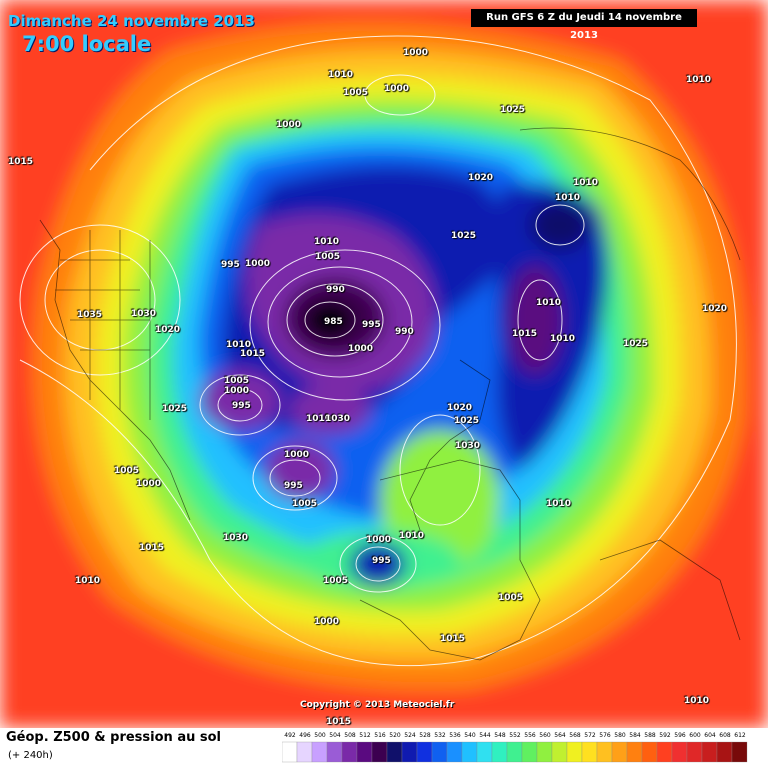 This screenshot has width=768, height=768. I want to click on forecast-time: 7:00 locale, so click(87, 44).